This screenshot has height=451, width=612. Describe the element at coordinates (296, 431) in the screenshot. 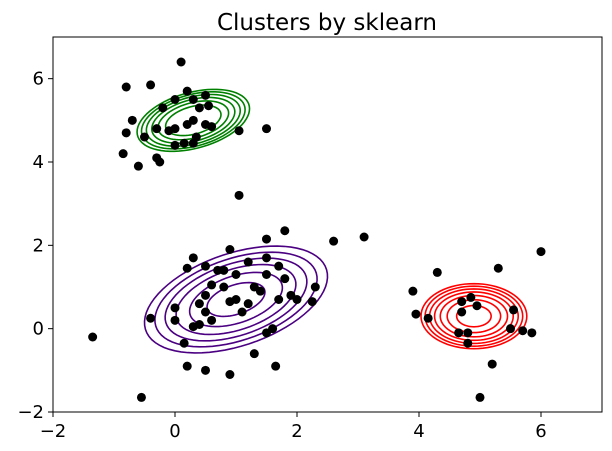

I see `x-tick-label: 2` at that location.